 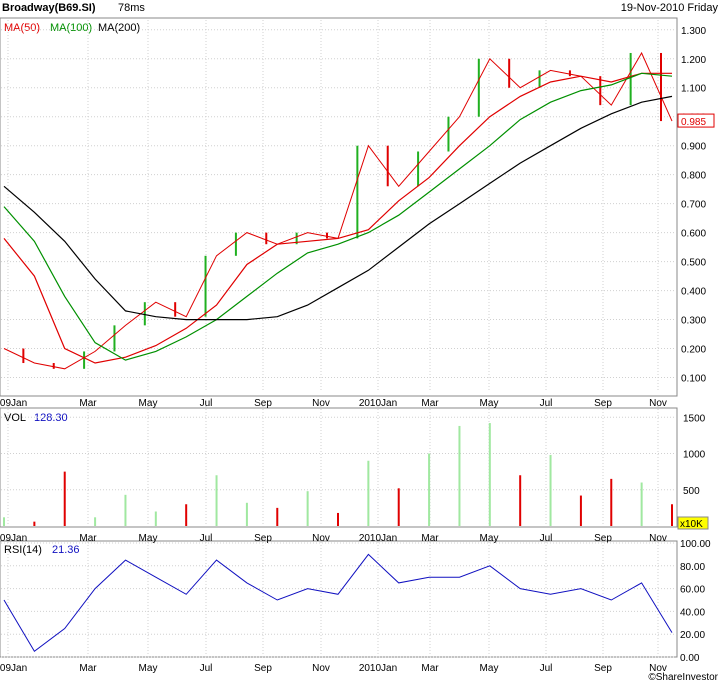 I want to click on price-tick-label: 0.600, so click(x=693, y=234).